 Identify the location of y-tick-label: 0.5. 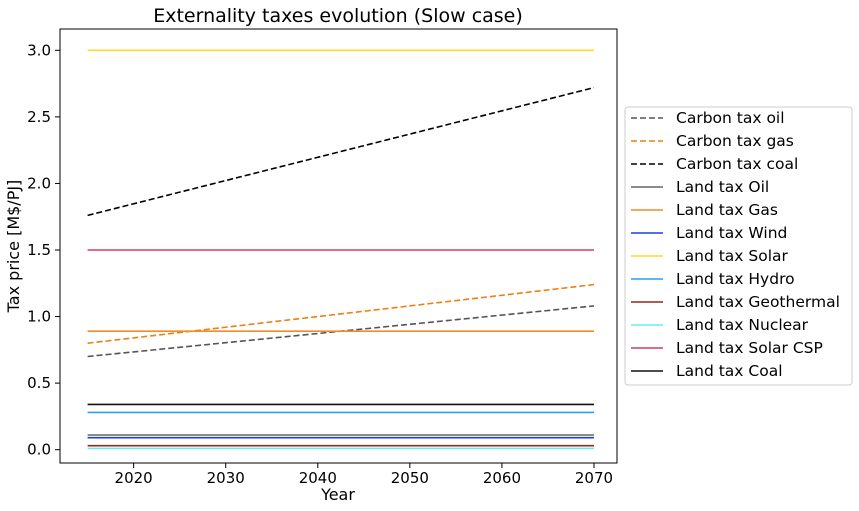
(39, 383).